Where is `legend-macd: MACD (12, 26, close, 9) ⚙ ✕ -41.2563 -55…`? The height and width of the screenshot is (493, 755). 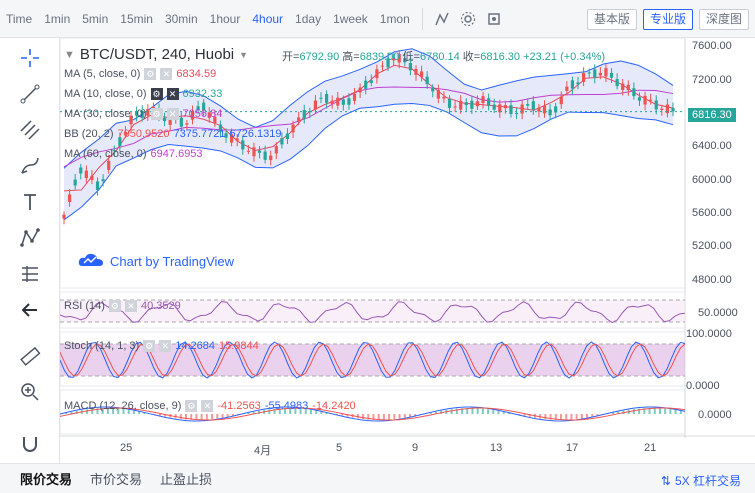
legend-macd: MACD (12, 26, close, 9) ⚙ ✕ -41.2563 -55… is located at coordinates (210, 406).